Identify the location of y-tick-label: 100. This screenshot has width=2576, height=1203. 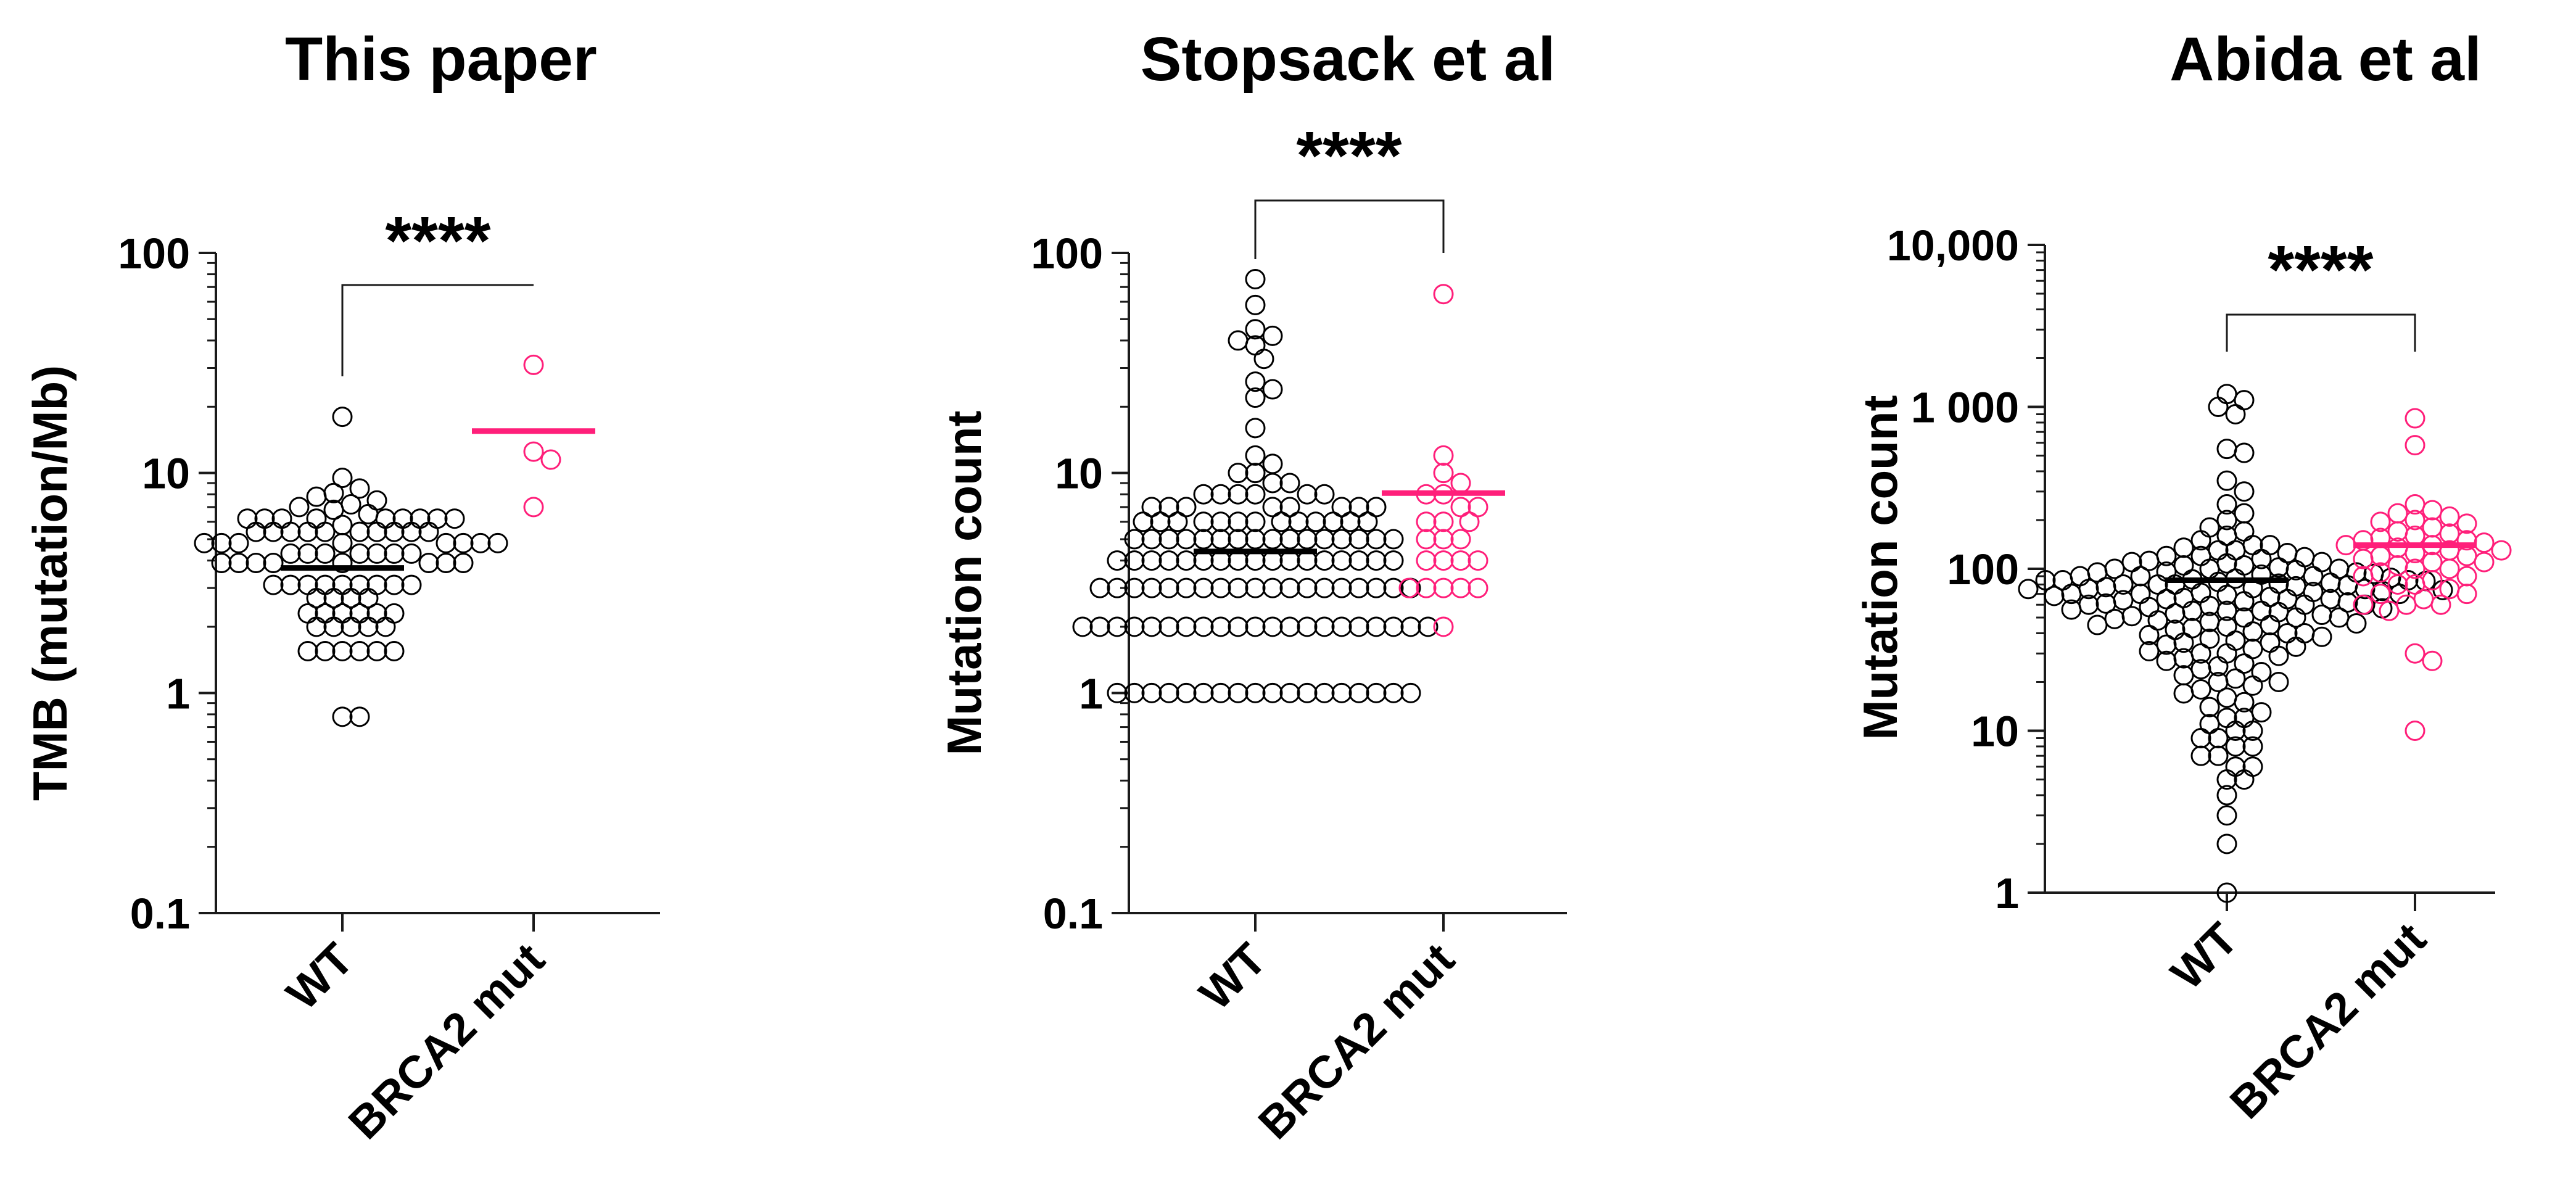
(1067, 254).